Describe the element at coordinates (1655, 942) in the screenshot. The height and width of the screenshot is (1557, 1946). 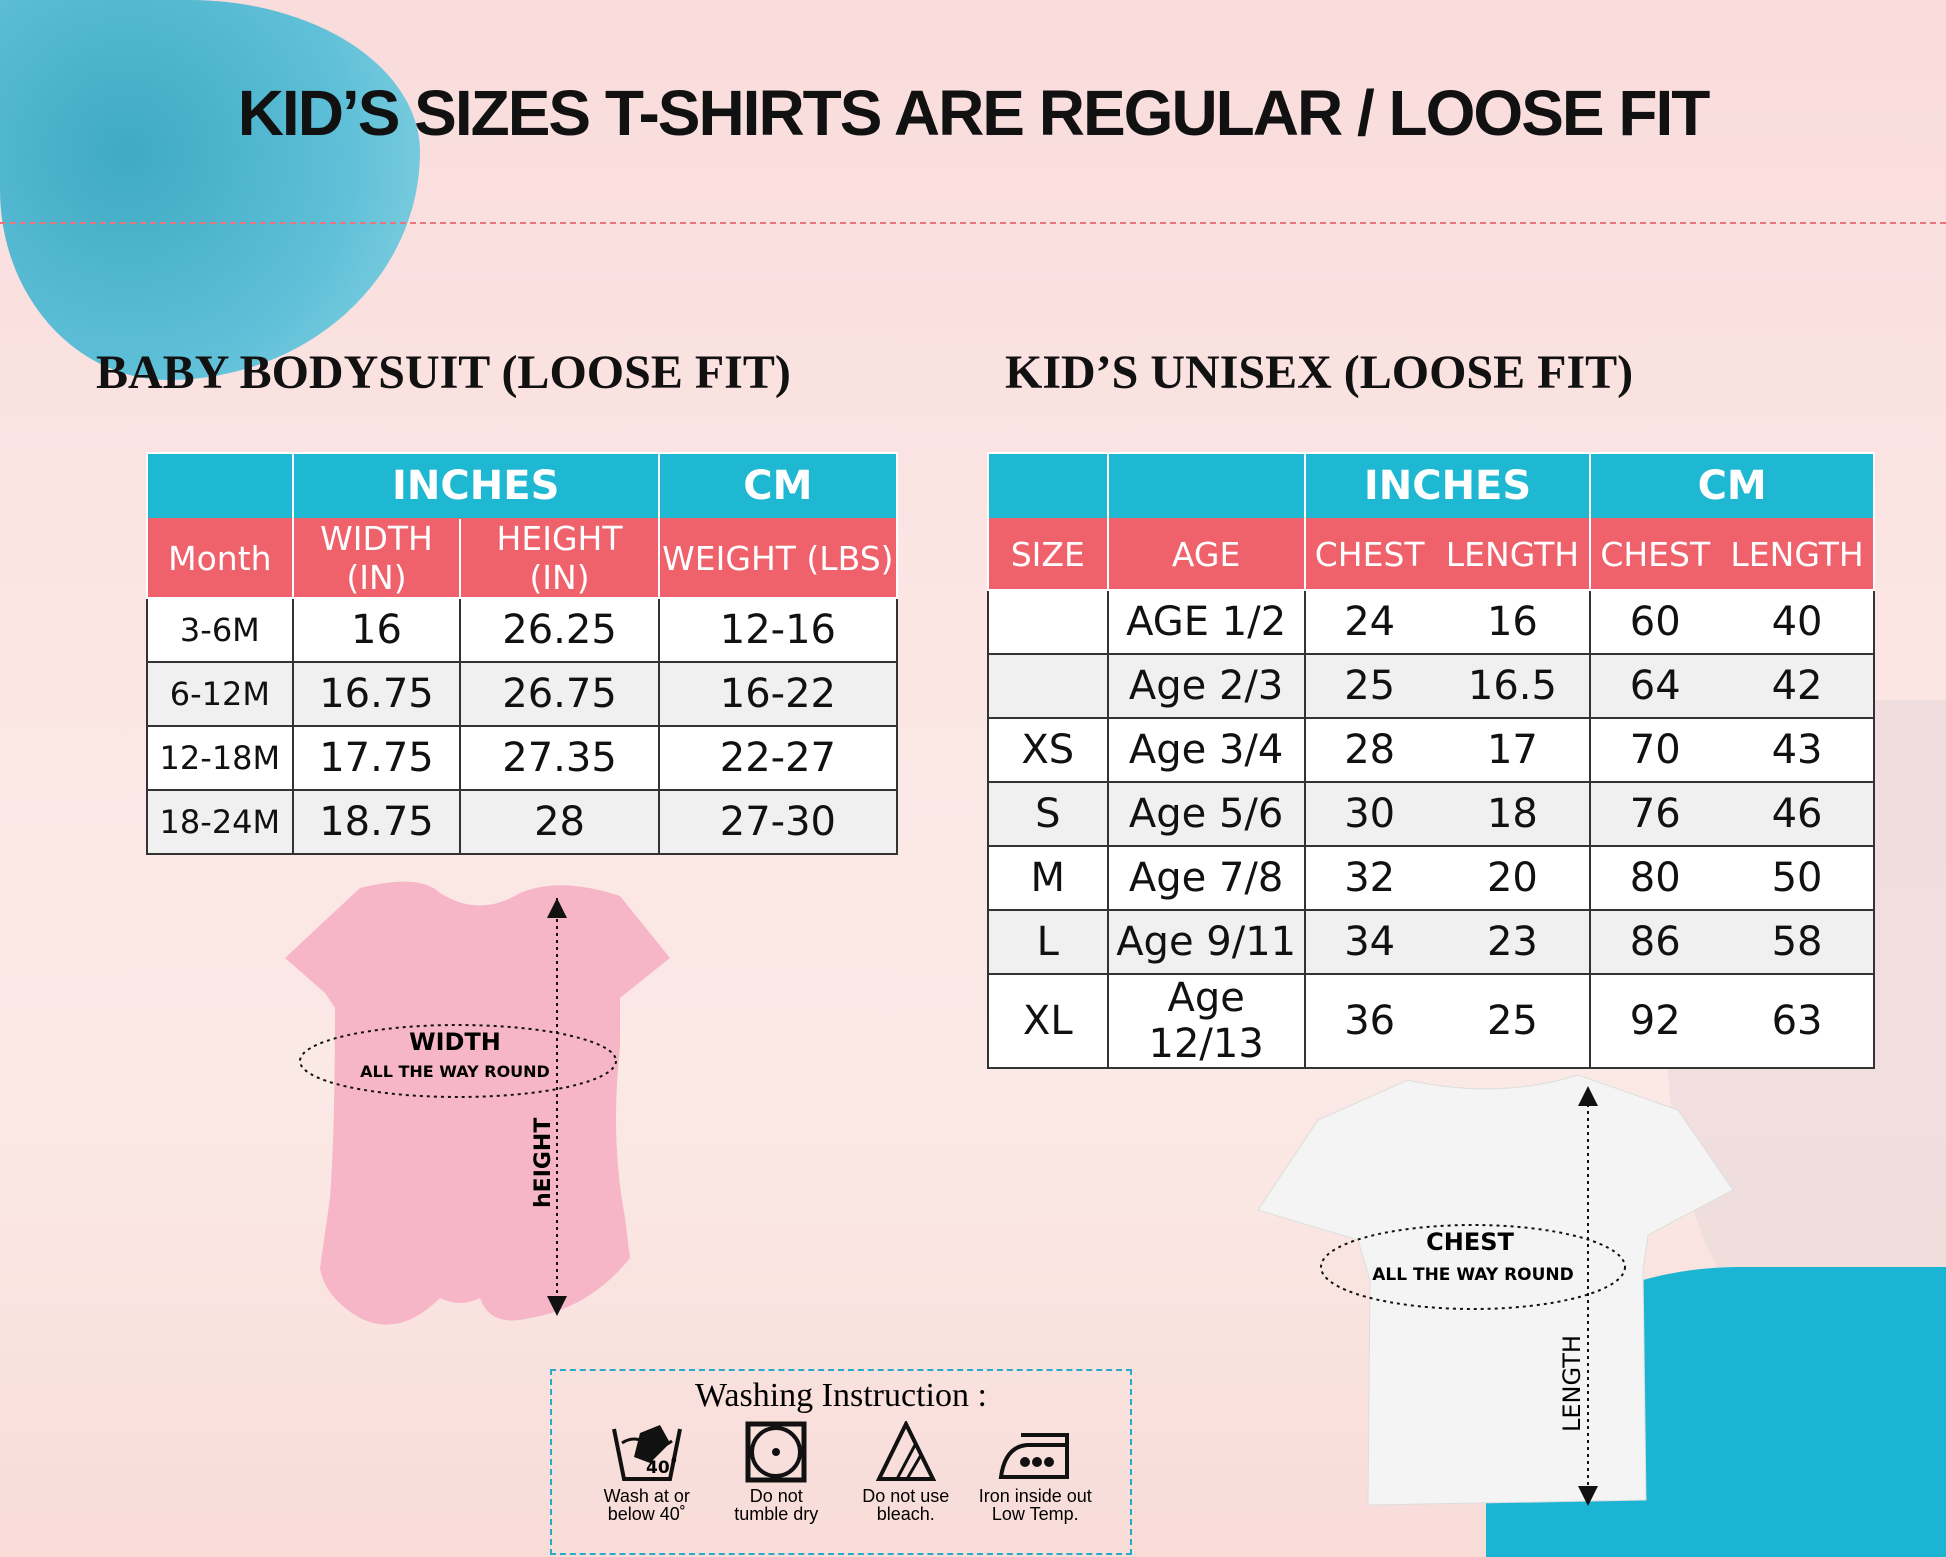
I see `table-cell: 86` at that location.